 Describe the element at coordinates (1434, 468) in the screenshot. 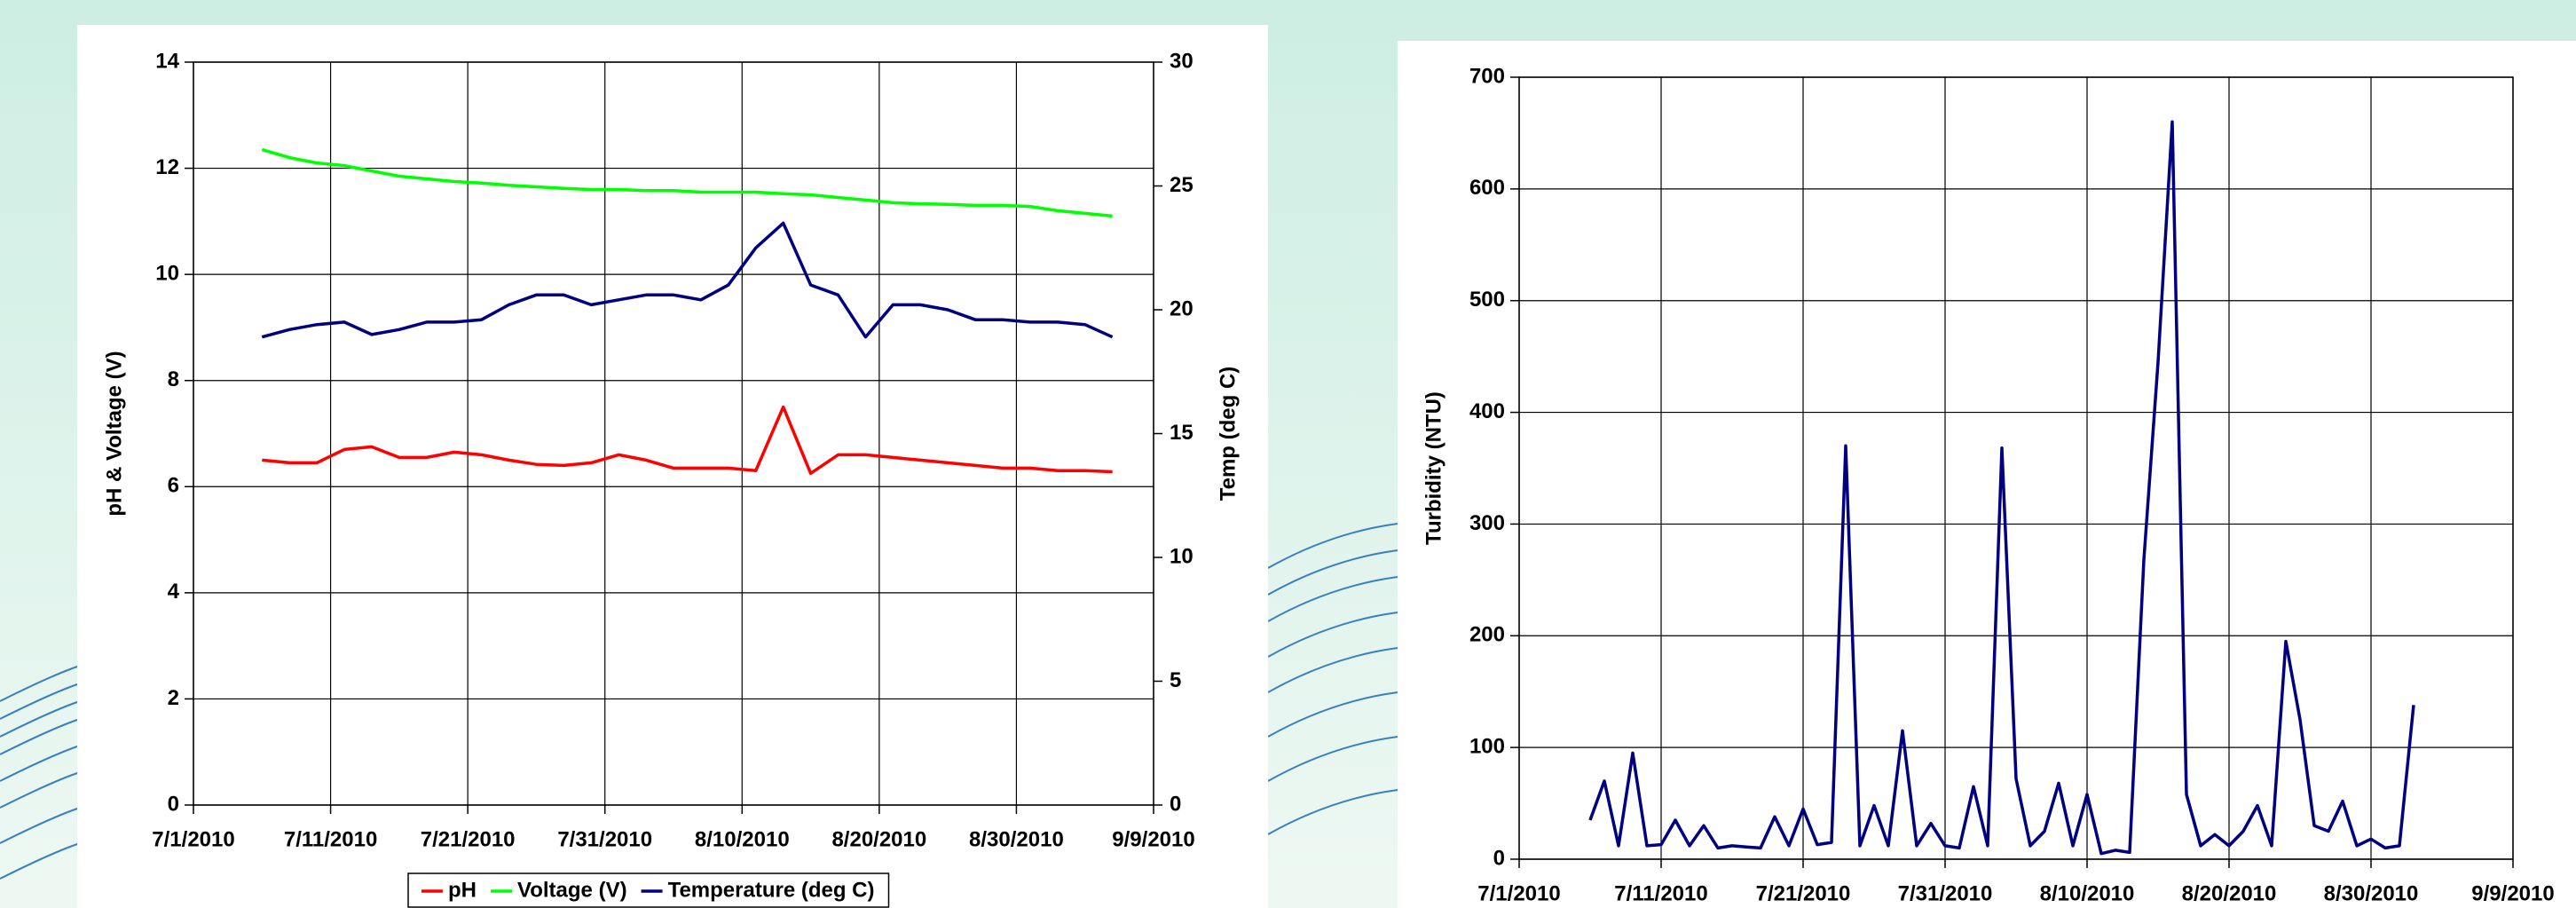

I see `y-axis-title: Turbidity (NTU)` at that location.